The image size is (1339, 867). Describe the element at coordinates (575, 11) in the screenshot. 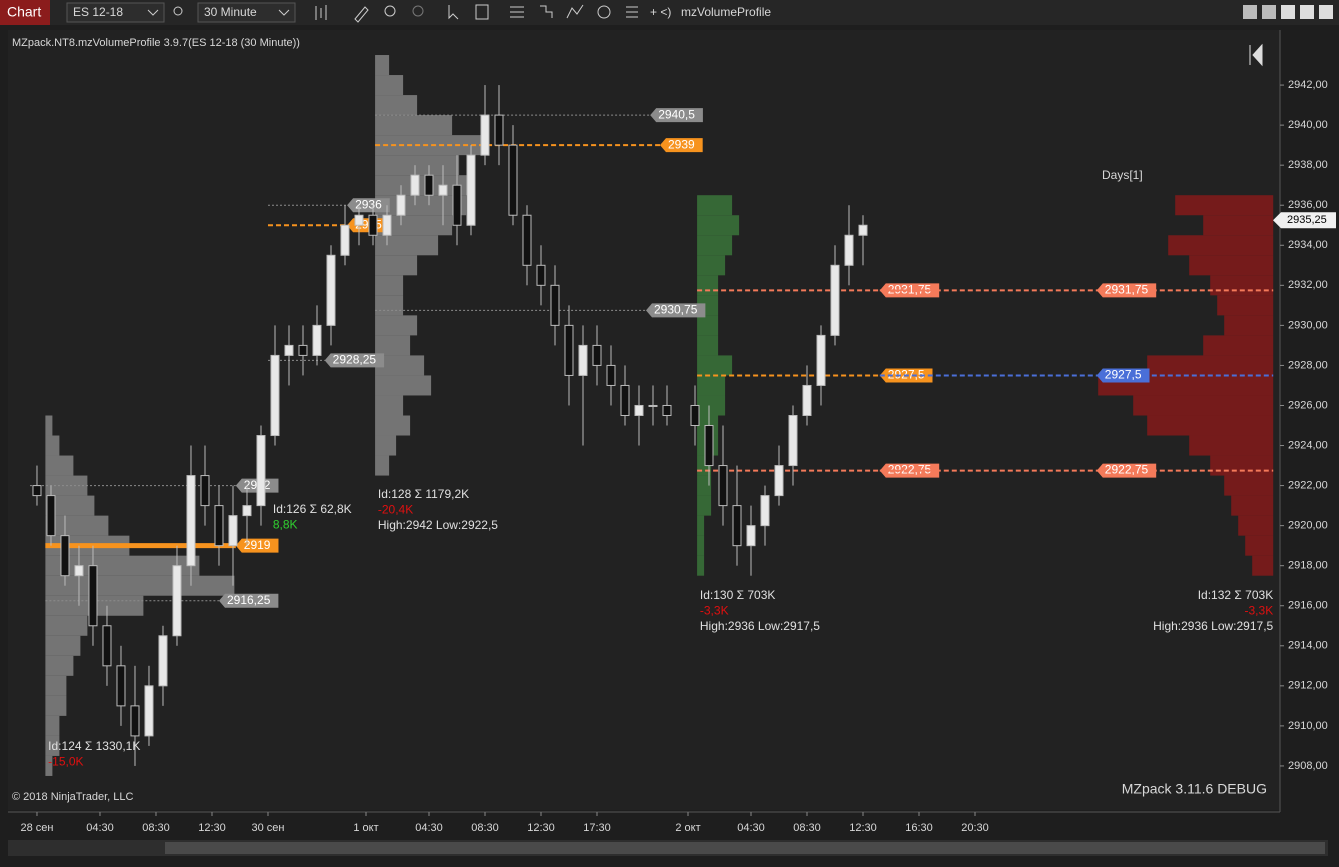

I see `indicators-icon` at that location.